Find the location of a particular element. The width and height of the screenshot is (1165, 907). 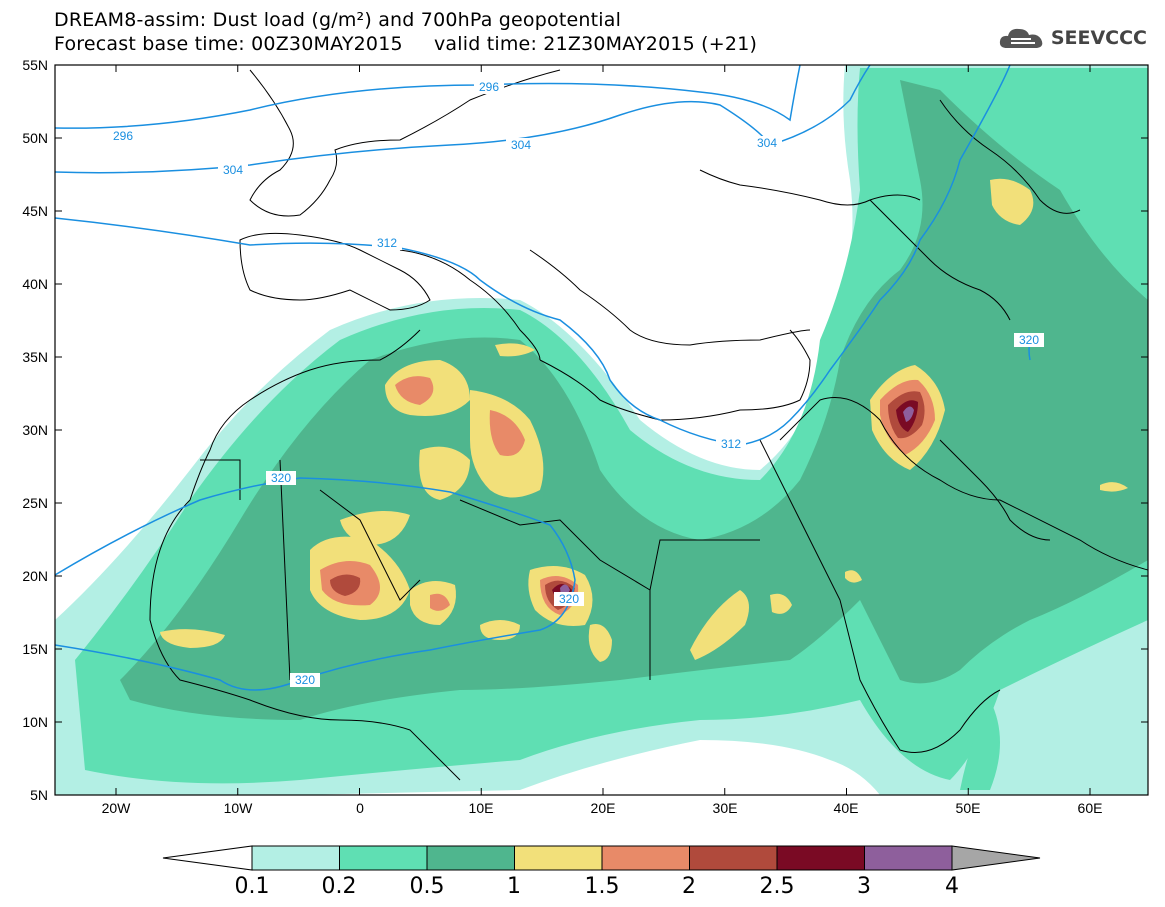

colorbar-label: 2.5 is located at coordinates (777, 886).